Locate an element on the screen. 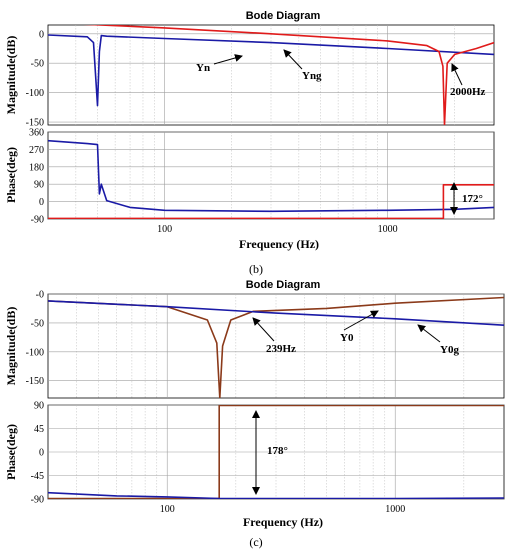 The width and height of the screenshot is (516, 550). annotation-239hz: 239Hz is located at coordinates (281, 349).